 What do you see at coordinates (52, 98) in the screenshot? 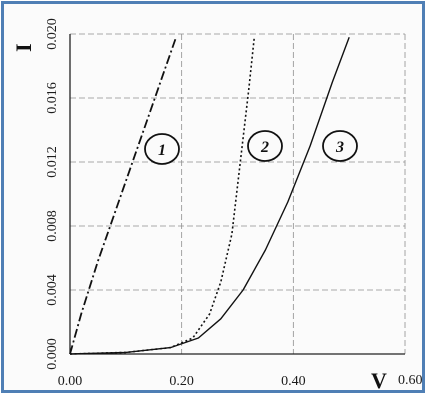
I see `y-tick-label: 0.016` at bounding box center [52, 98].